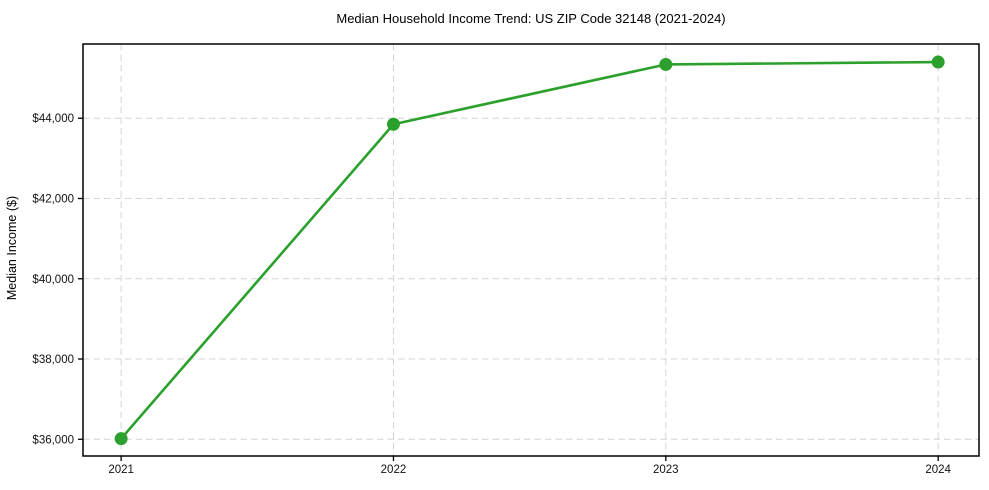 Image resolution: width=989 pixels, height=490 pixels. Describe the element at coordinates (12, 248) in the screenshot. I see `y-axis-label: Median Income ($)` at that location.